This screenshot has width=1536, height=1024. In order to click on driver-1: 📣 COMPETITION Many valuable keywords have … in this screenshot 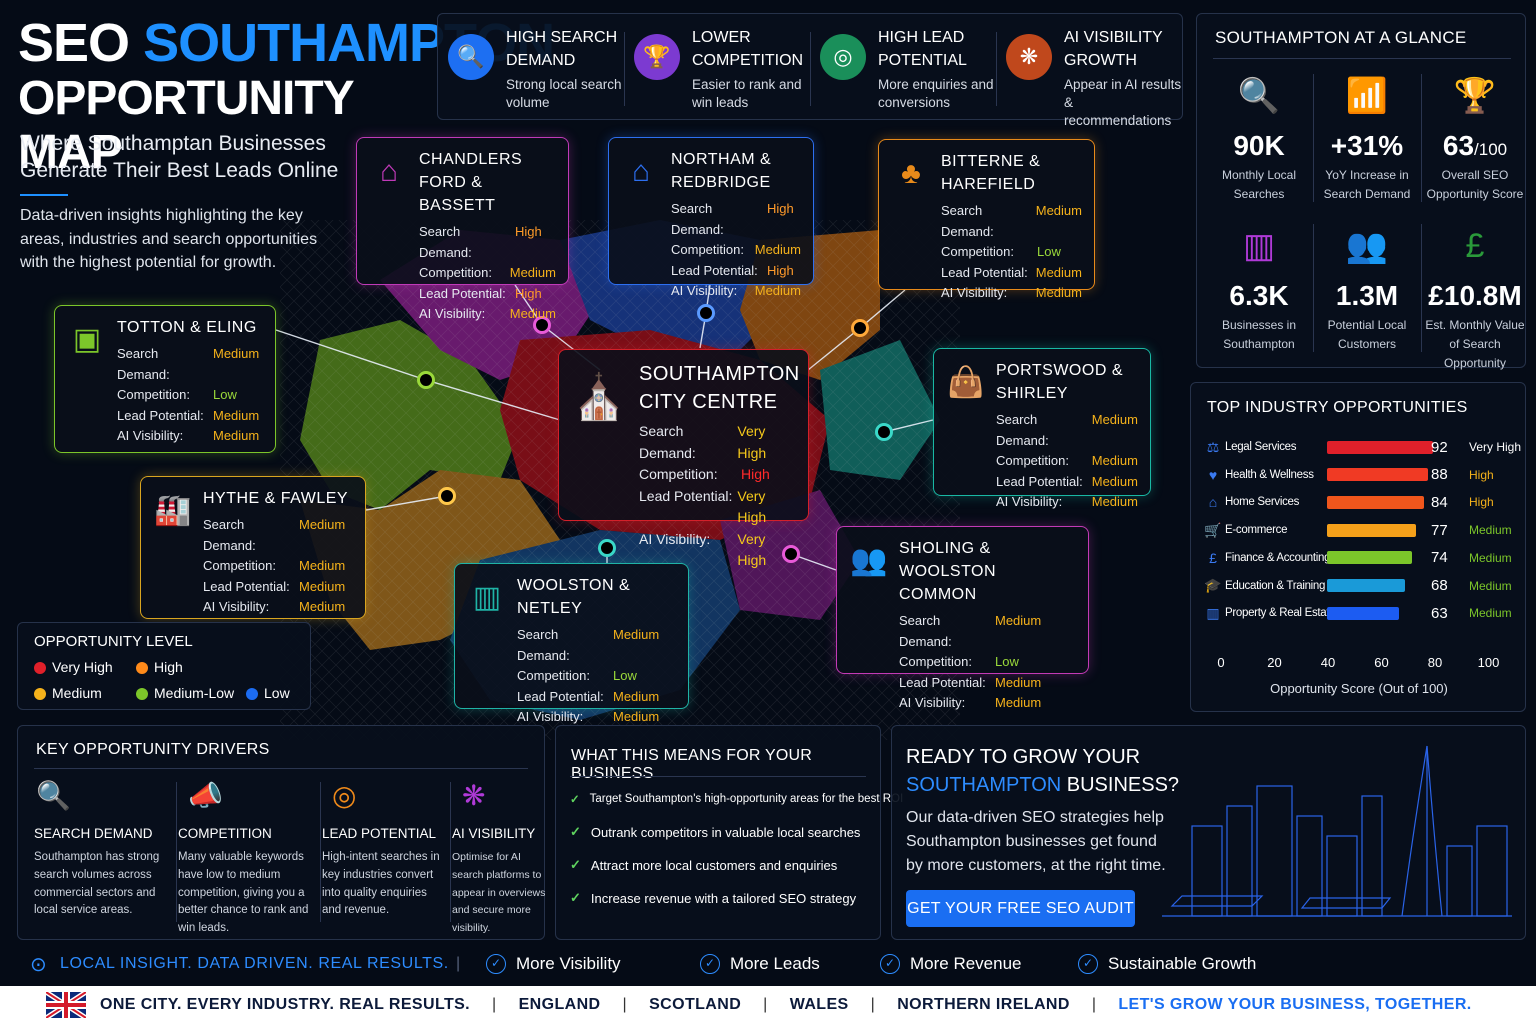, I will do `click(250, 856)`.